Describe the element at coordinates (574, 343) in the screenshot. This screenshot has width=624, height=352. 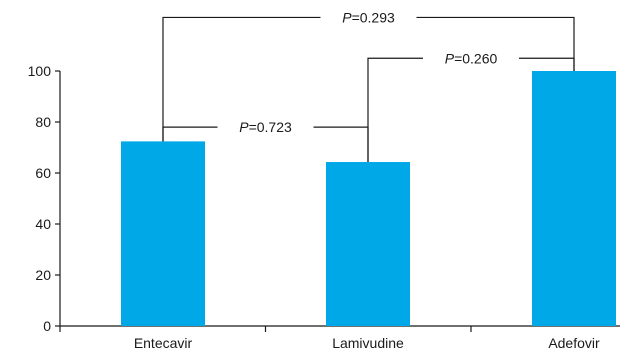
I see `x-tick-label: Adefovir` at that location.